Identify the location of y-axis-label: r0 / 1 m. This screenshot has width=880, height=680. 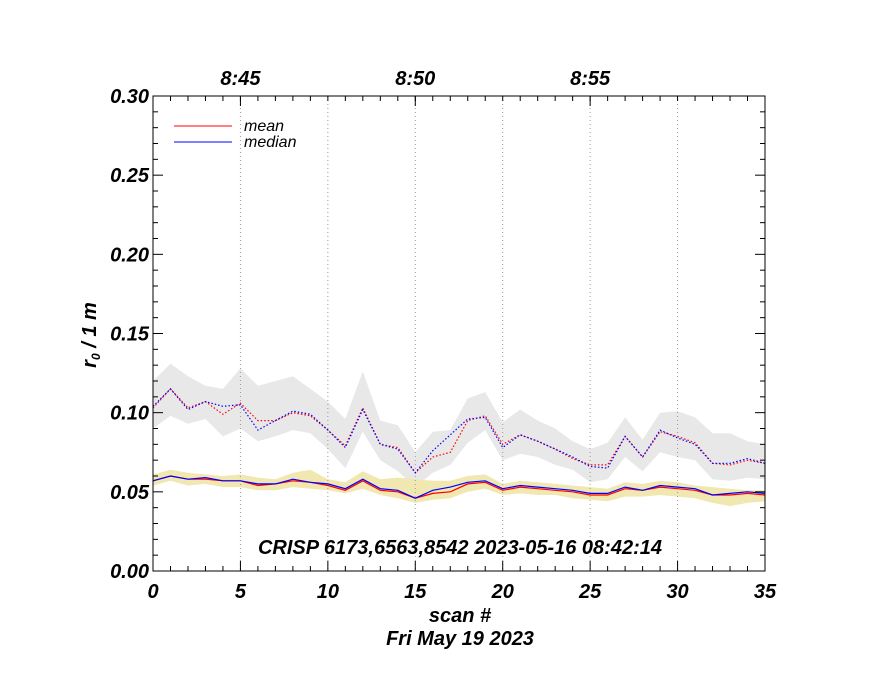
(91, 335).